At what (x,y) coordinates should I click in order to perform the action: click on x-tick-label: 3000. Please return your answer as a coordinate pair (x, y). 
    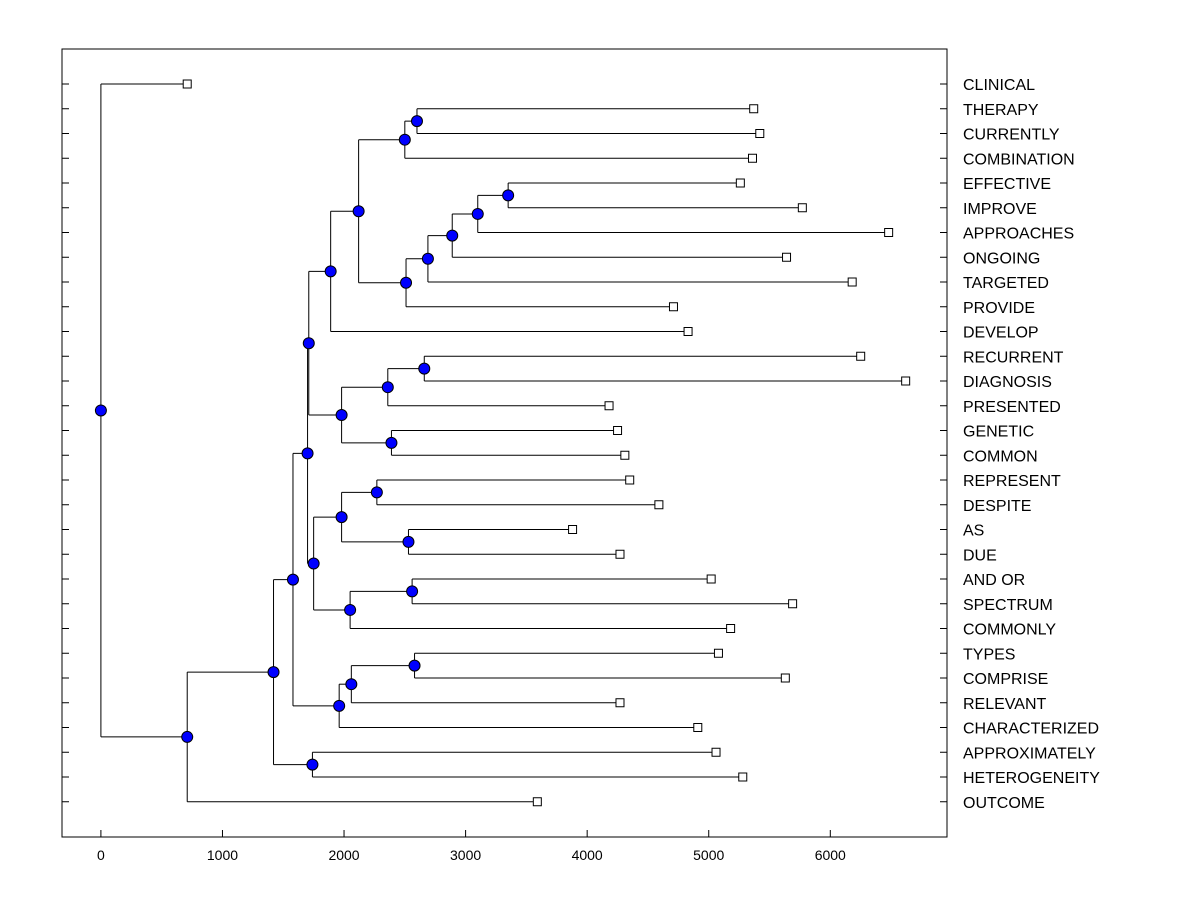
    Looking at the image, I should click on (465, 855).